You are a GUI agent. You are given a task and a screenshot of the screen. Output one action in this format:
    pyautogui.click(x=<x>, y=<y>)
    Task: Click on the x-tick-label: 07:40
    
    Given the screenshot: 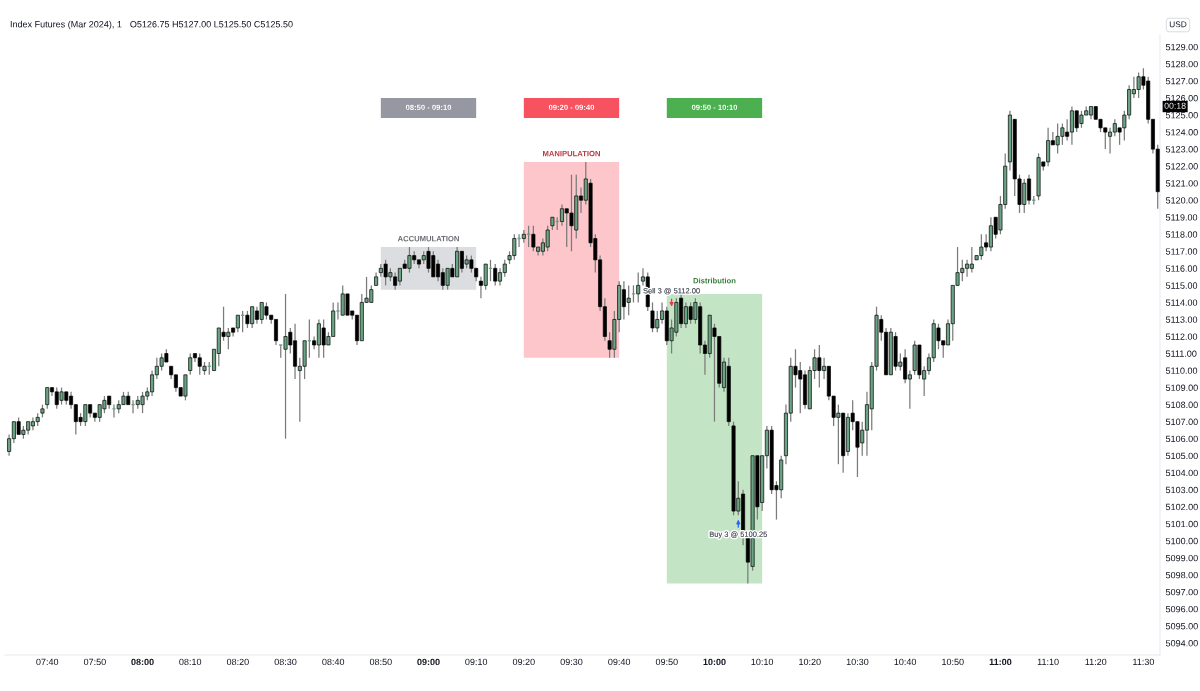 What is the action you would take?
    pyautogui.click(x=47, y=662)
    